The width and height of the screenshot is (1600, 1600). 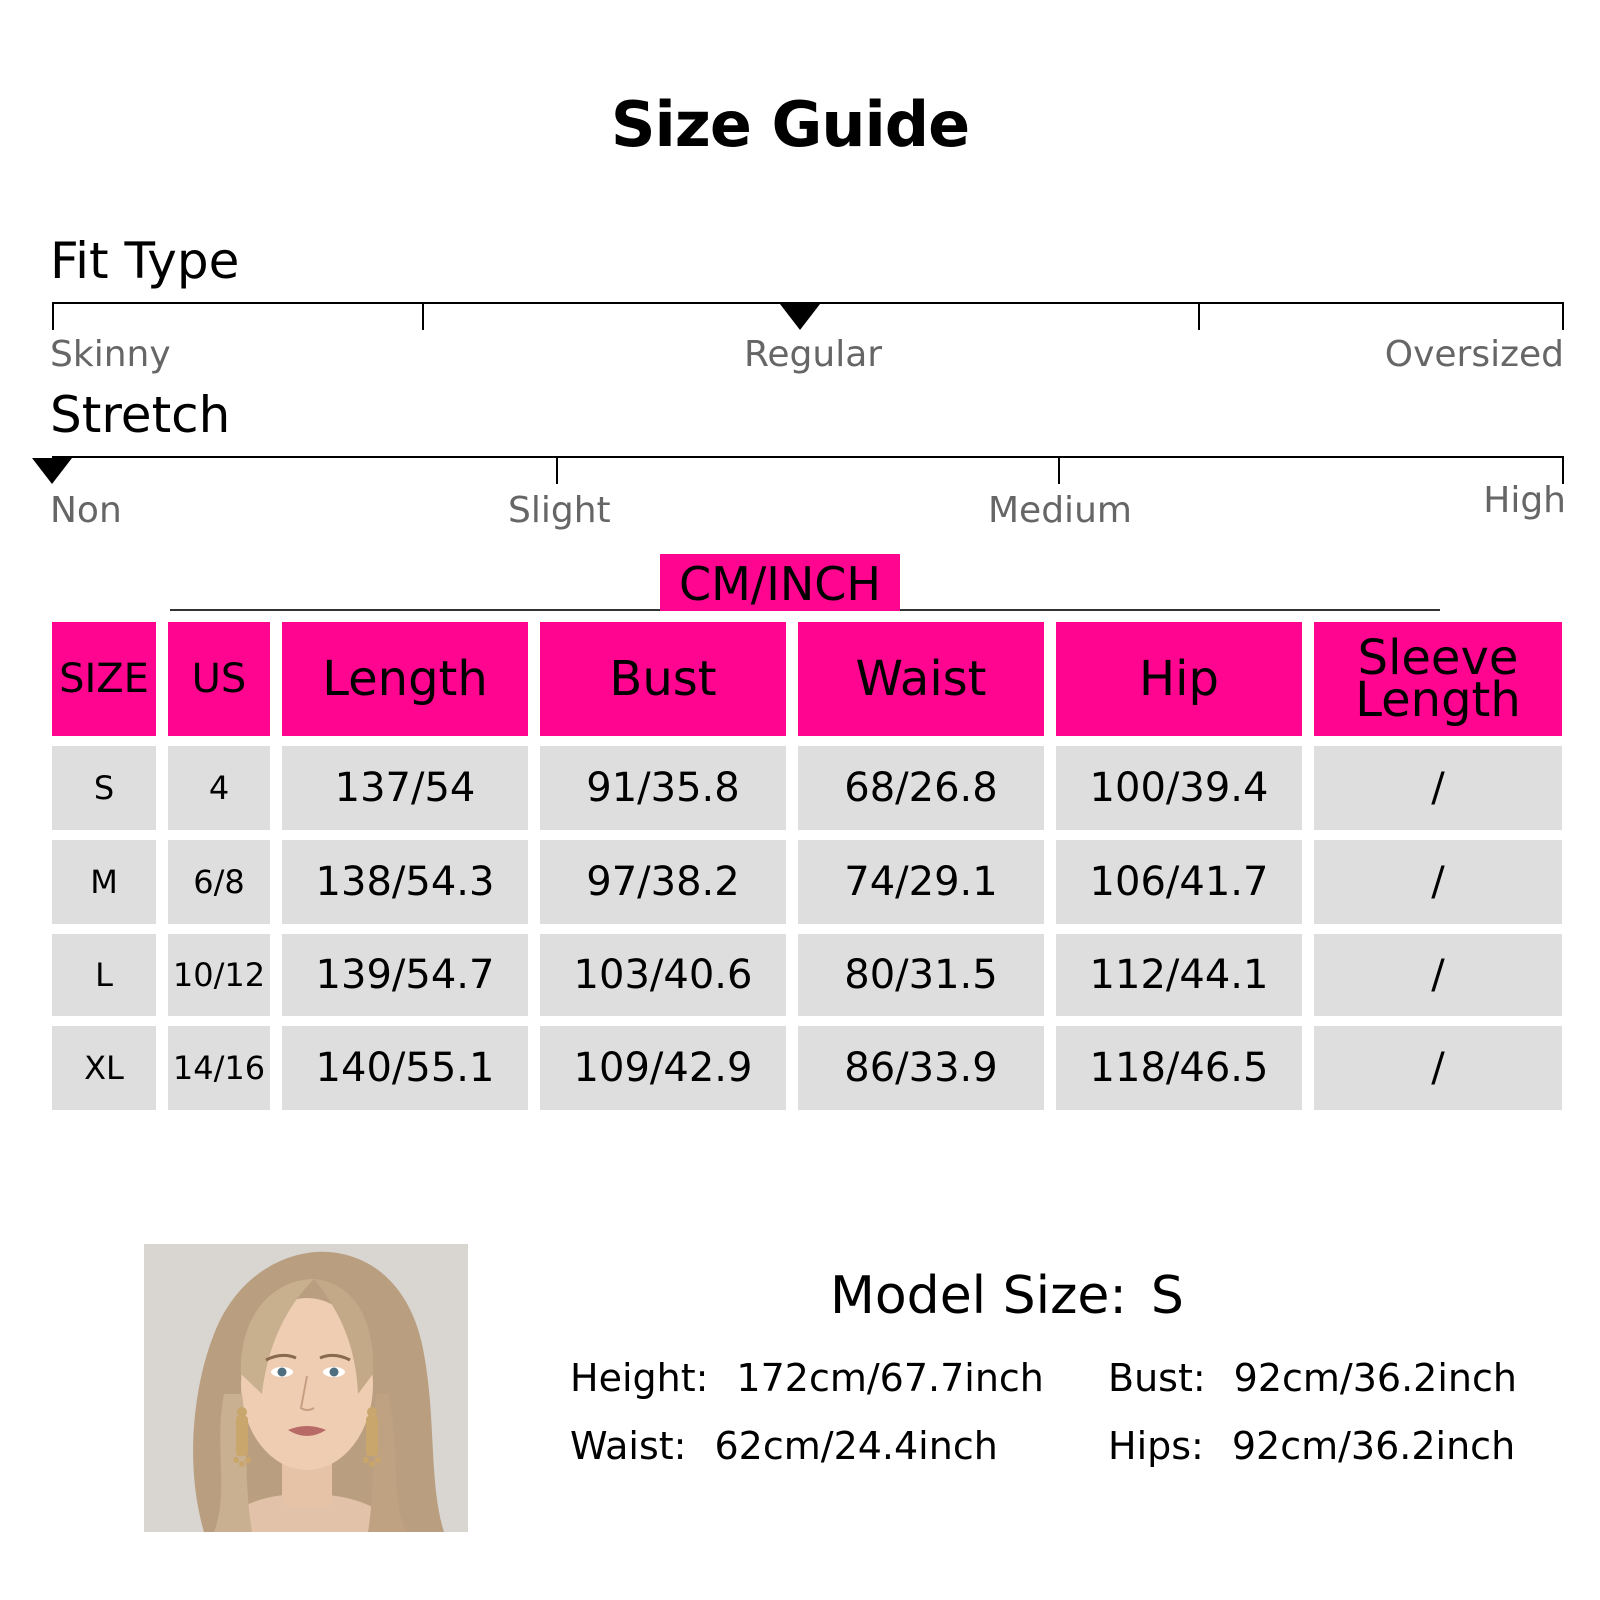 I want to click on model-height: Height: 172cm/67.7inch, so click(x=807, y=1378).